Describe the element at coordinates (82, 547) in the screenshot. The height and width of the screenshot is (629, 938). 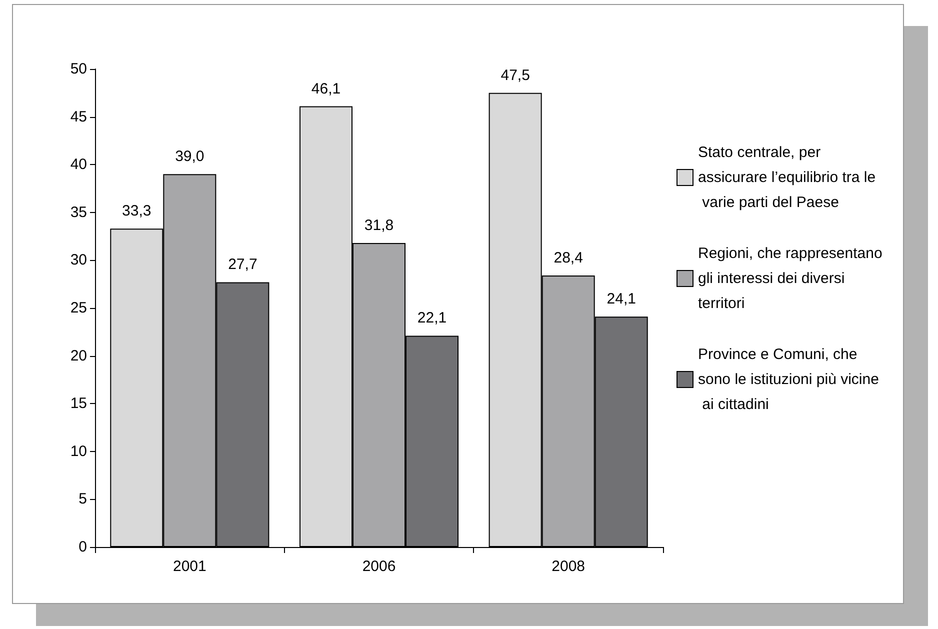
I see `y-tick-label: 0` at that location.